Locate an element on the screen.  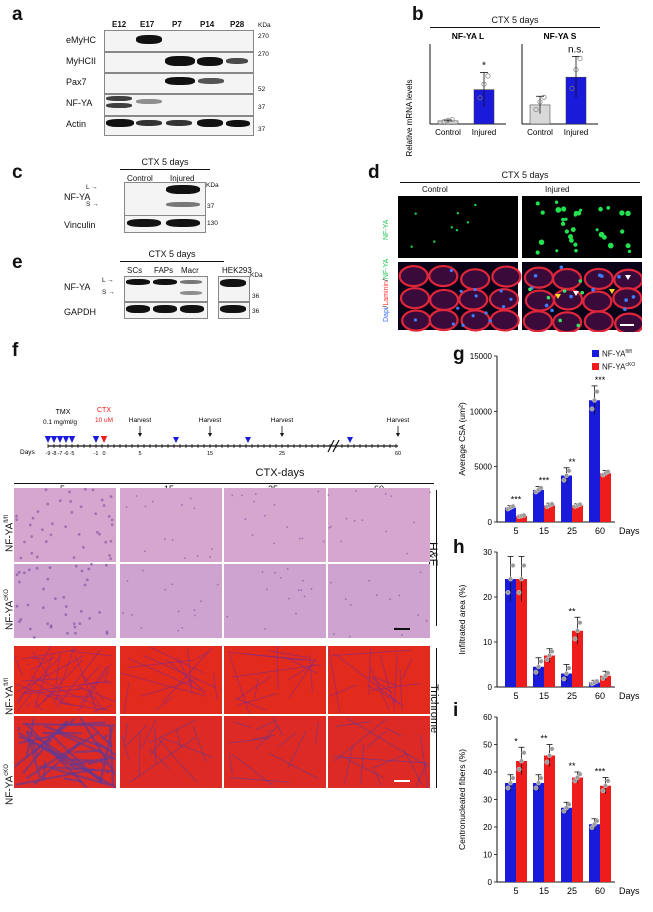
panel-label-e: e is located at coordinates (17, 262).